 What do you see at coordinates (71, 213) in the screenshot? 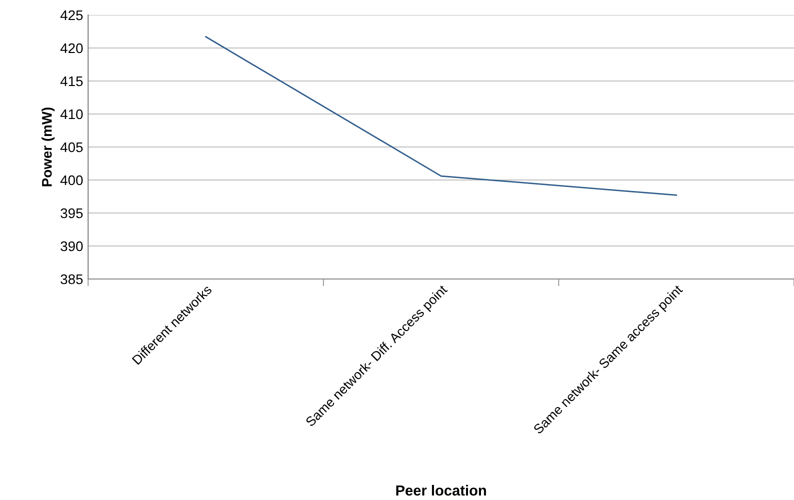
I see `y-tick-label: 395` at bounding box center [71, 213].